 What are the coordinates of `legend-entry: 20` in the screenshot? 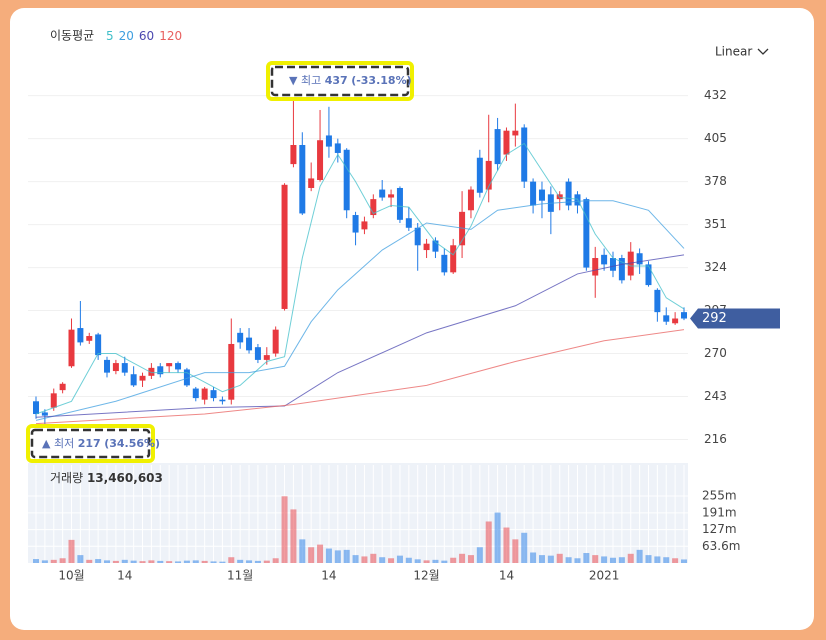 It's located at (126, 36).